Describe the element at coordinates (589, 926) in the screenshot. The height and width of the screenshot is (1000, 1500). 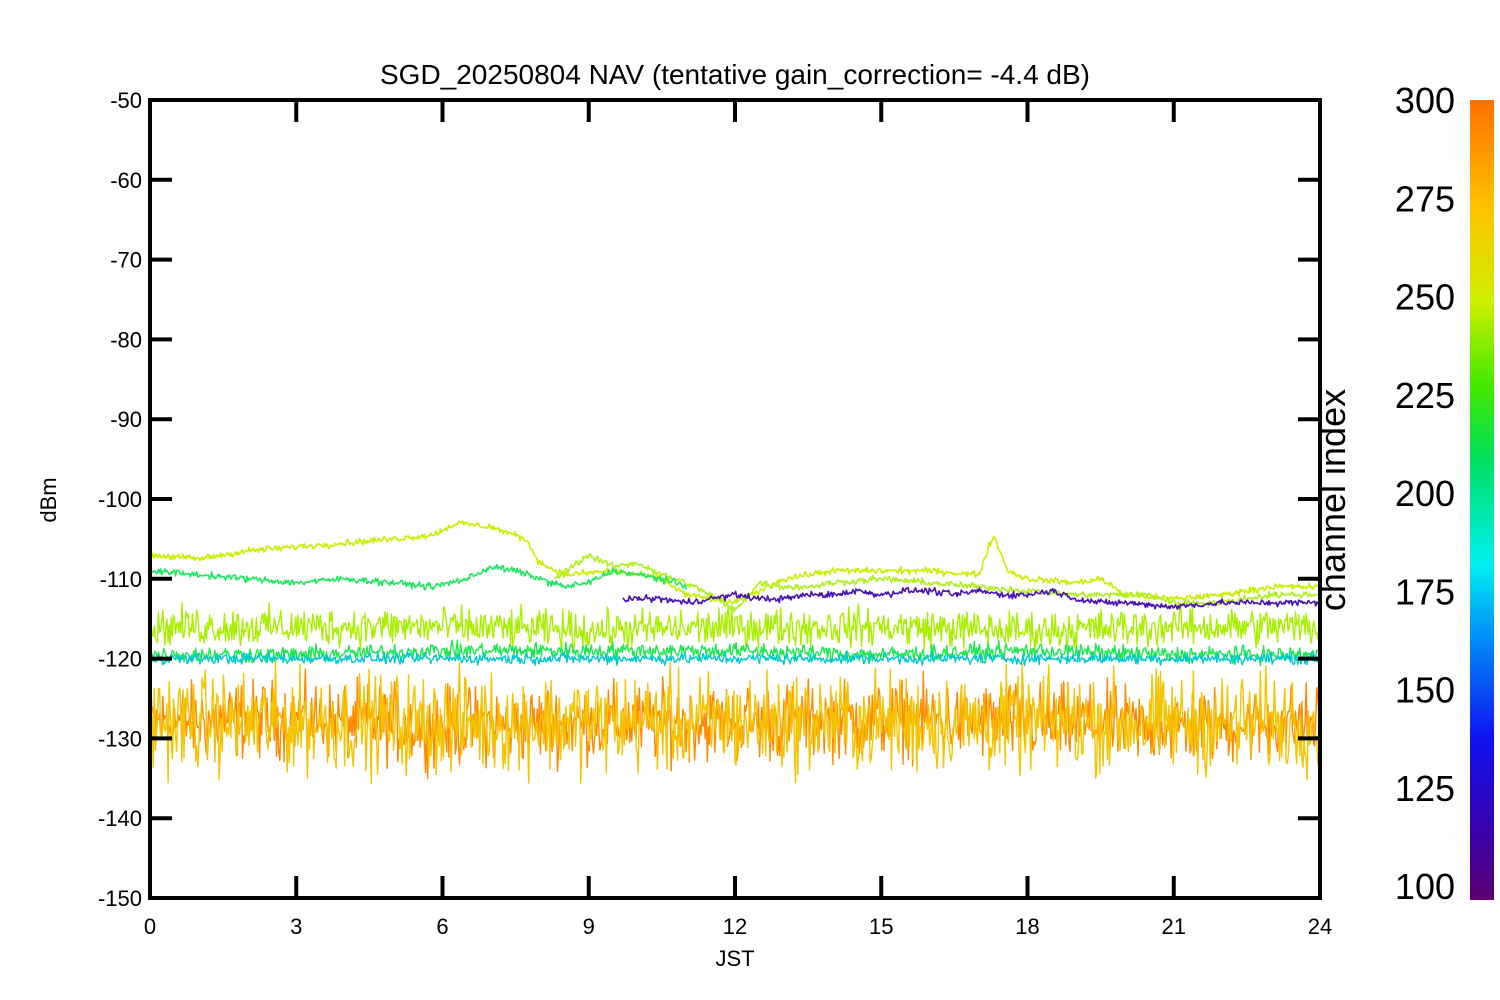
I see `x-tick-label: 9` at that location.